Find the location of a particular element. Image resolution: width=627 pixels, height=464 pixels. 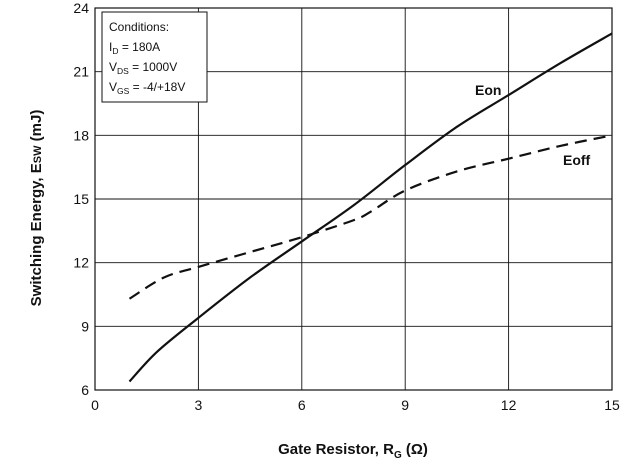

conditions-title: Conditions: is located at coordinates (139, 27).